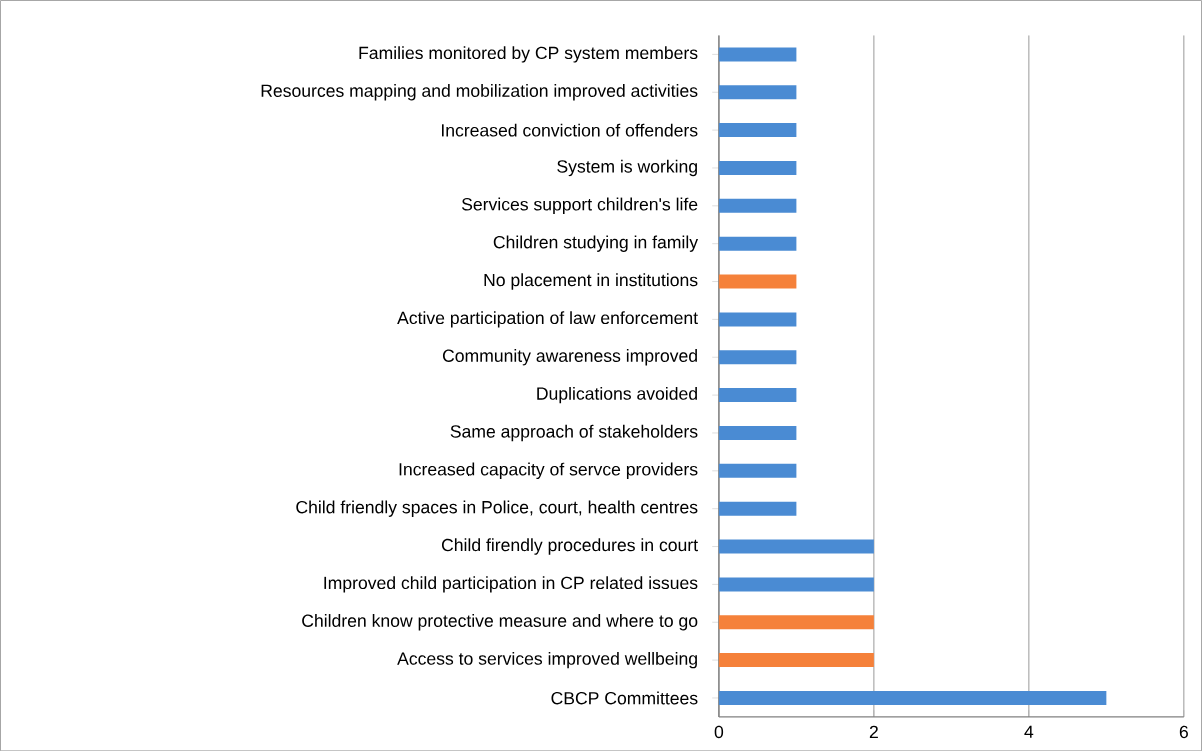  Describe the element at coordinates (1029, 731) in the screenshot. I see `x-tick-label: 4` at that location.